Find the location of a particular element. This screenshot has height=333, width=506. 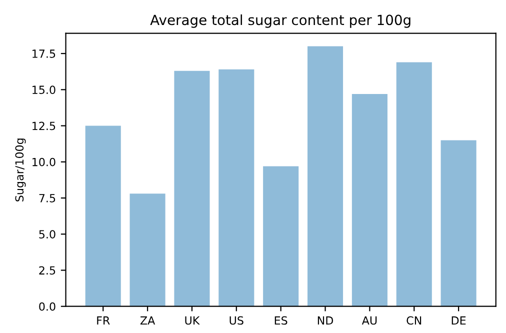

x-tick-label: UK is located at coordinates (192, 320).